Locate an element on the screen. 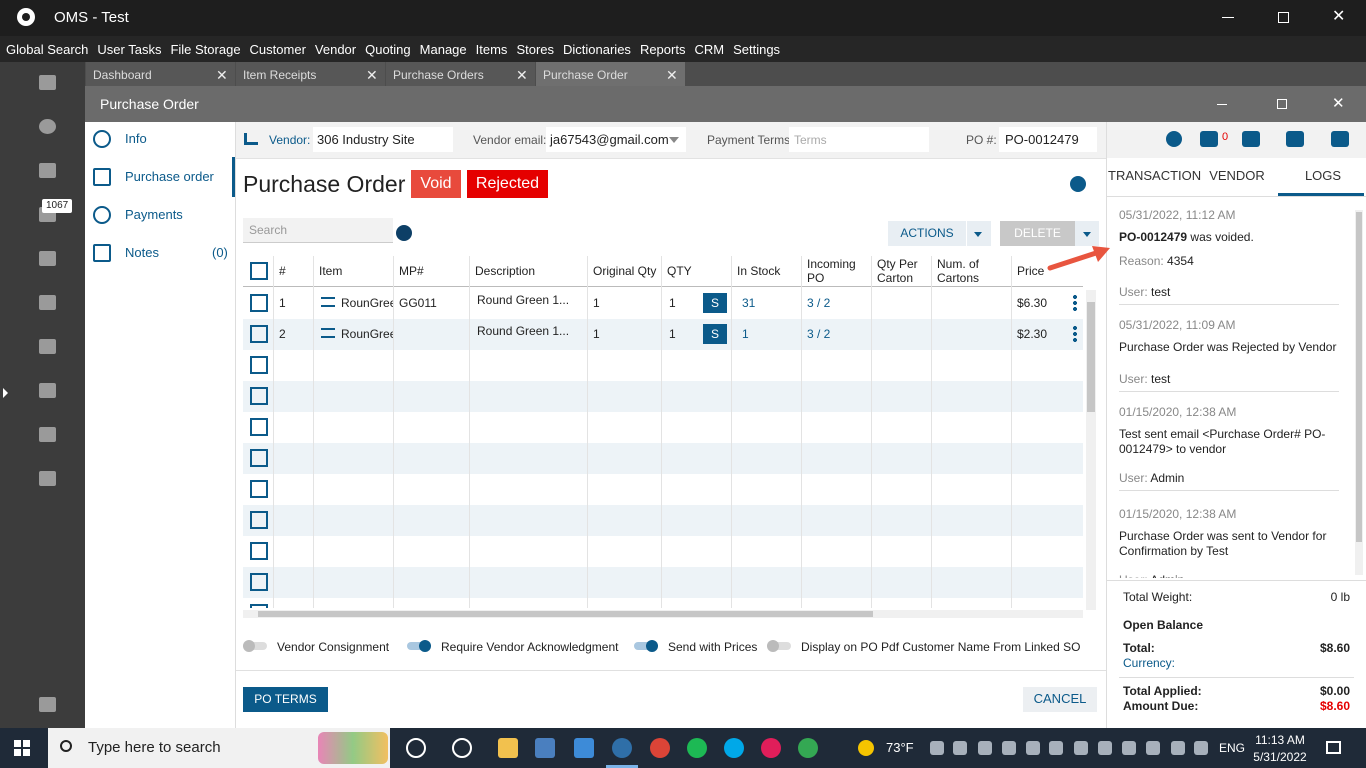  restore-button is located at coordinates (1283, 17).